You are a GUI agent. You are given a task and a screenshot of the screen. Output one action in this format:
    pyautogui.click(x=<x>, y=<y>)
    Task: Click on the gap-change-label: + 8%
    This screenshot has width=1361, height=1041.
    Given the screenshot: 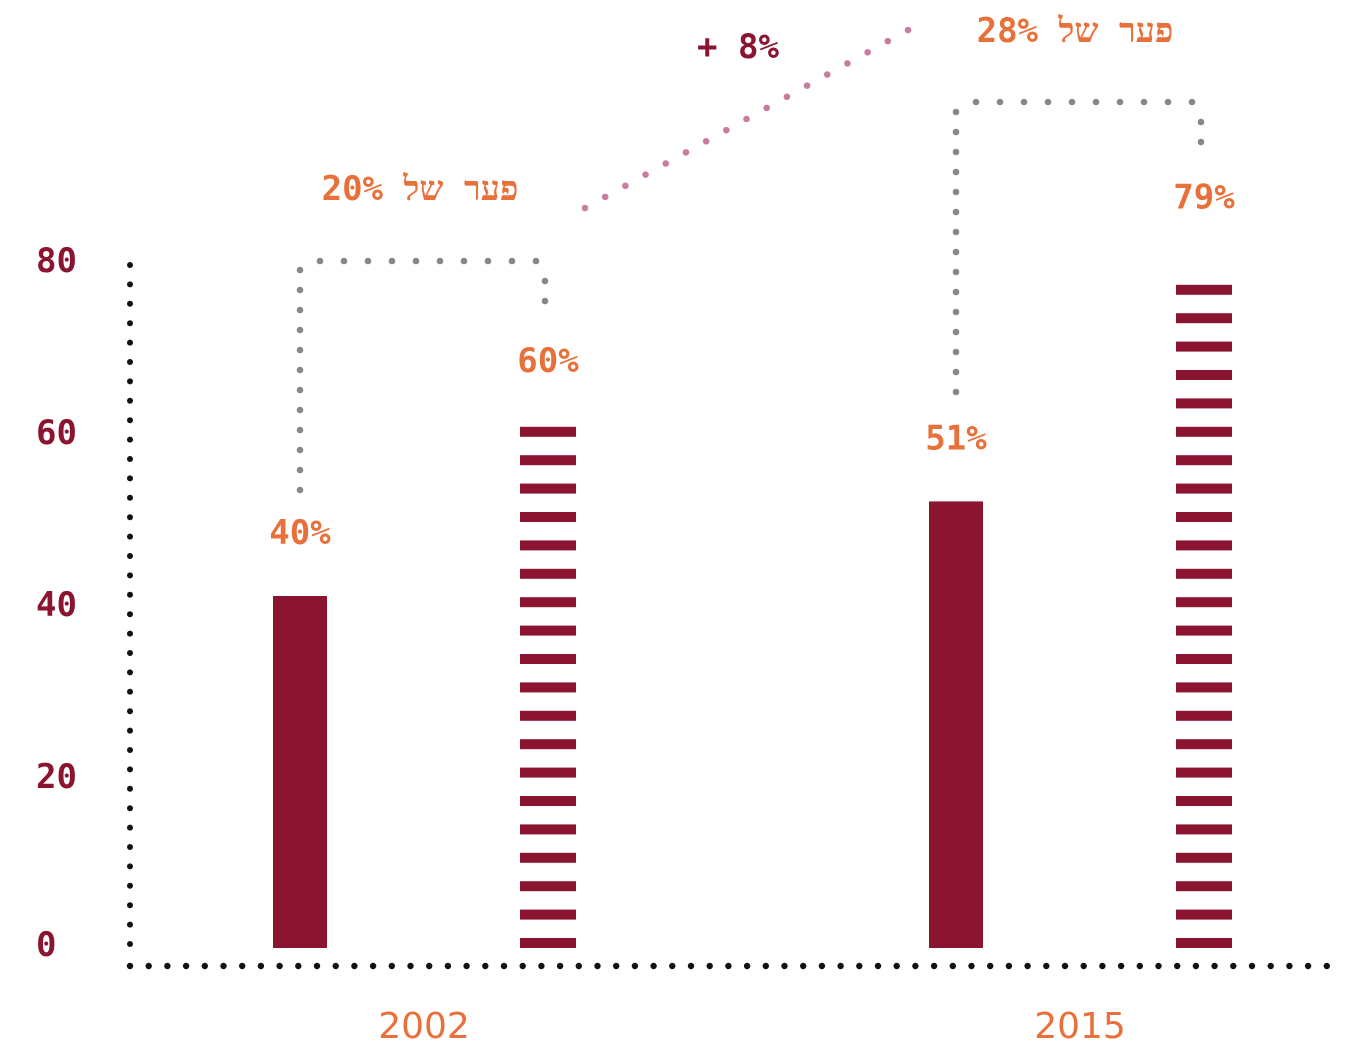 What is the action you would take?
    pyautogui.click(x=738, y=47)
    